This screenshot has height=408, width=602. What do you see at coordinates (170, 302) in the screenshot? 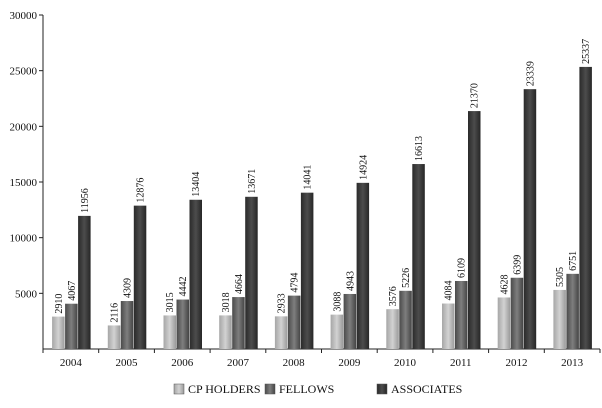
I see `data-label: 3015` at bounding box center [170, 302].